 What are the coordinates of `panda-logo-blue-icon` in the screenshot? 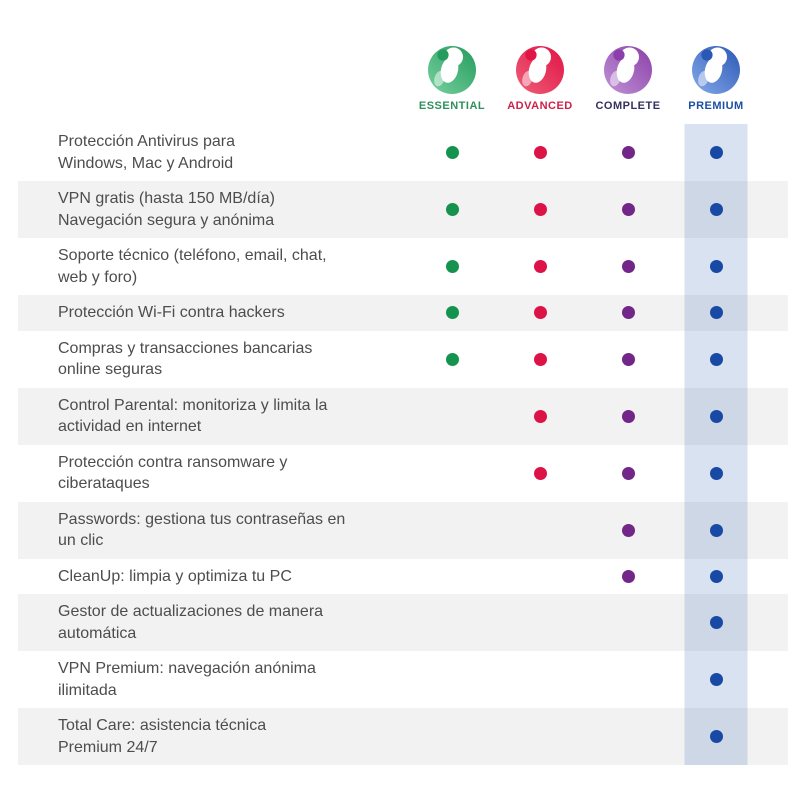 It's located at (716, 70).